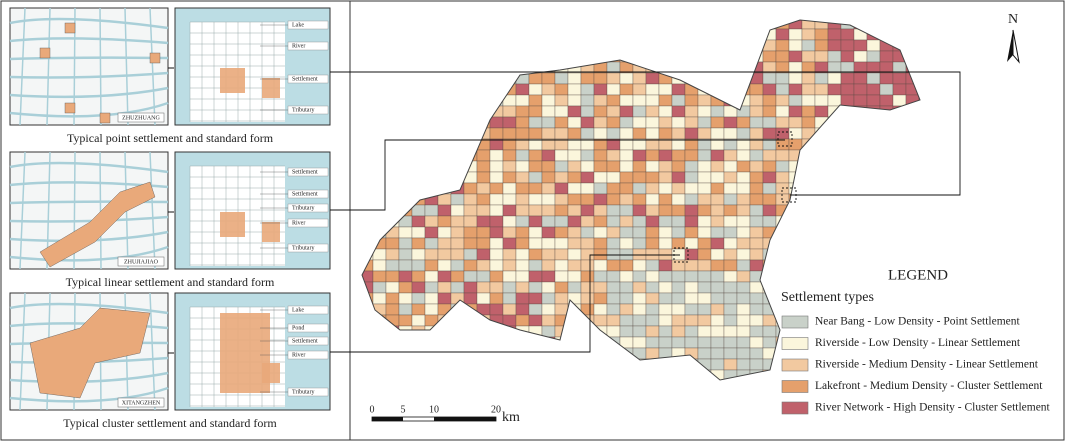 This screenshot has width=1065, height=446. What do you see at coordinates (403, 409) in the screenshot?
I see `scale-tick-label: 5` at bounding box center [403, 409].